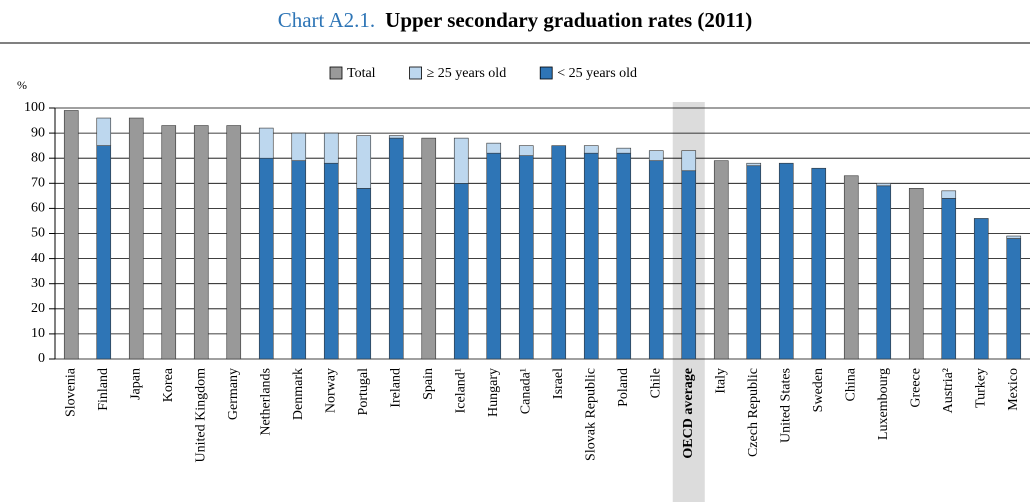  I want to click on y-tick-label: 70, so click(38, 183).